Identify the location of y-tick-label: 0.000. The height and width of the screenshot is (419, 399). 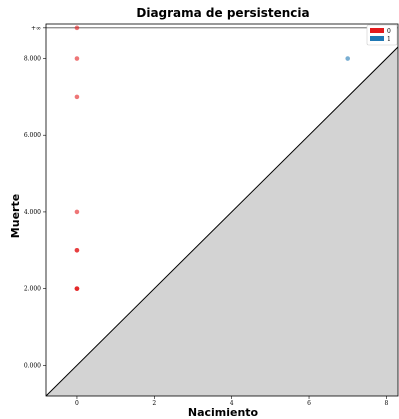
(32, 365).